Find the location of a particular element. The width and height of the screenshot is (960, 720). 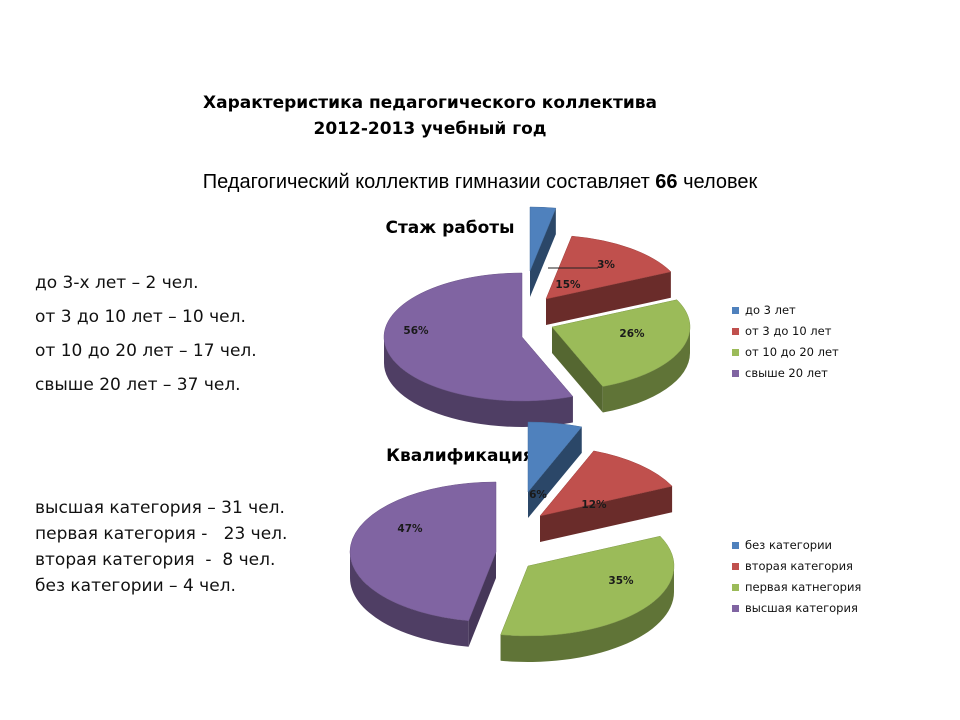

page-title-line2: 2012-2013 учебный год is located at coordinates (430, 129).